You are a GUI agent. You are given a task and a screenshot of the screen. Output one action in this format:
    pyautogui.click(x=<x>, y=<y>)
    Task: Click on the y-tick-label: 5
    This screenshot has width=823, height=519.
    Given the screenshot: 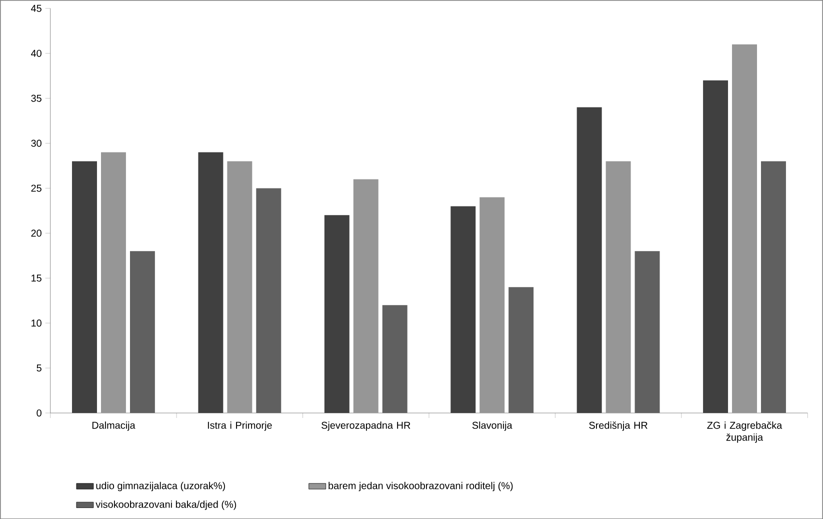 What is the action you would take?
    pyautogui.click(x=39, y=368)
    